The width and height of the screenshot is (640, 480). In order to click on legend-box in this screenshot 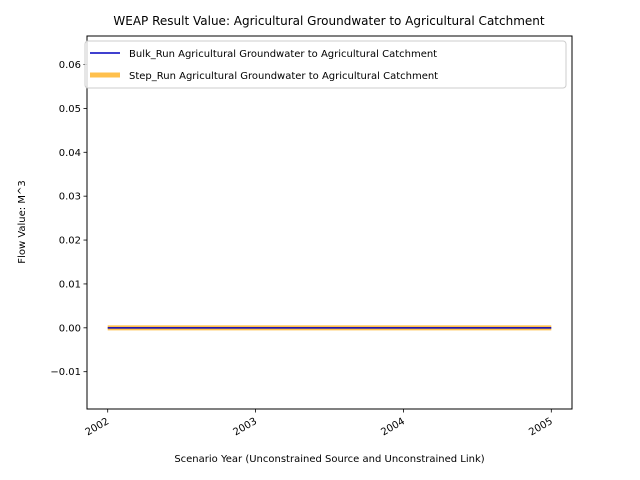, I will do `click(325, 64)`.